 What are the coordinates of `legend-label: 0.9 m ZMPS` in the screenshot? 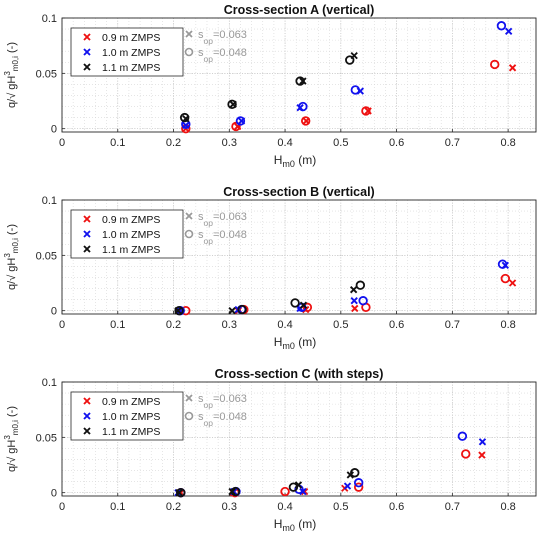 It's located at (131, 402).